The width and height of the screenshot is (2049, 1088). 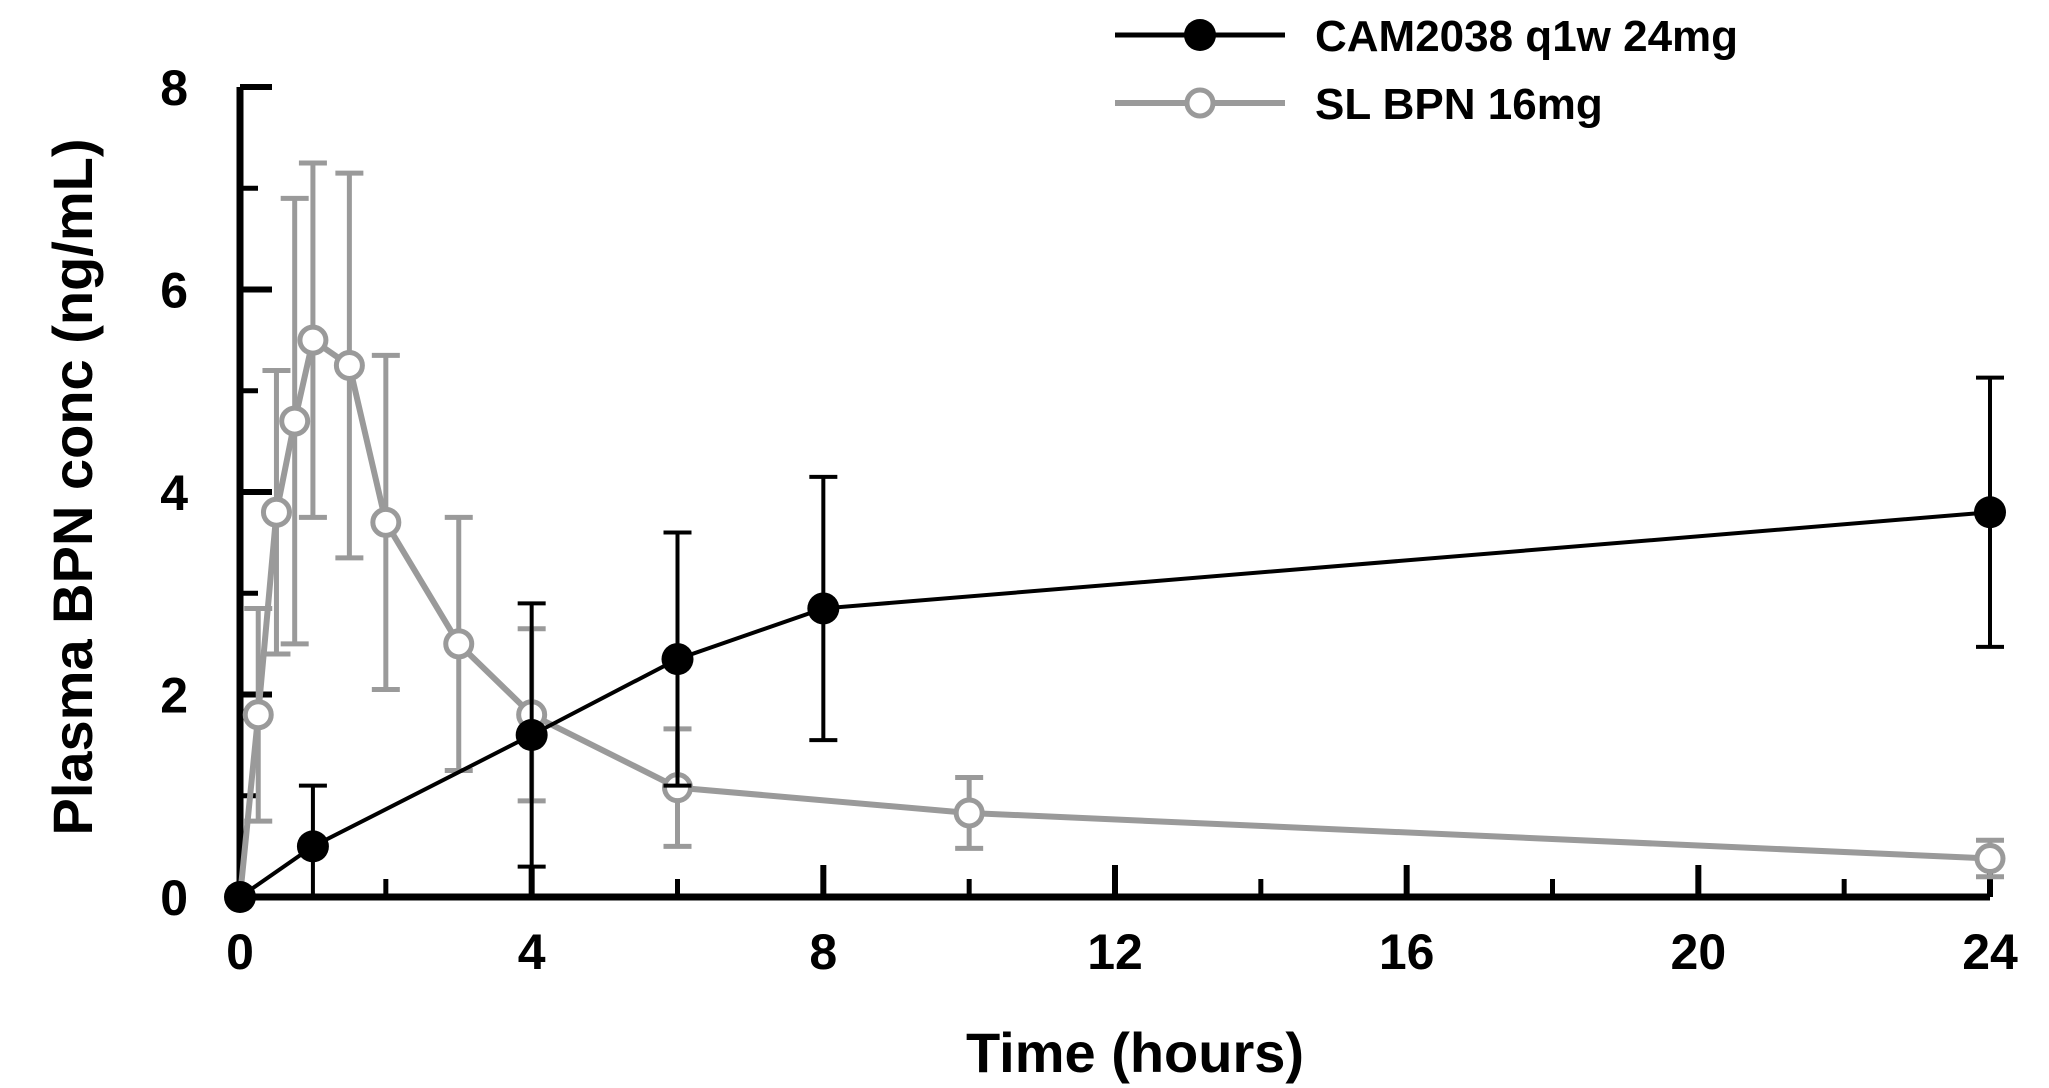 I want to click on legend-label: SL BPN 16mg, so click(x=1459, y=104).